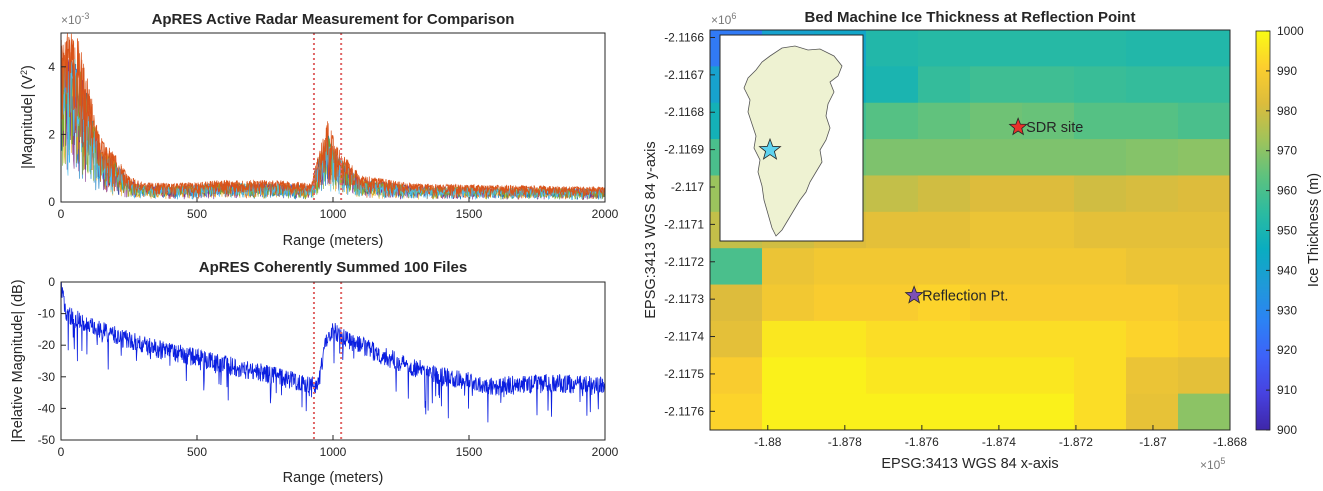  What do you see at coordinates (845, 442) in the screenshot?
I see `x-tick-label: -1.878` at bounding box center [845, 442].